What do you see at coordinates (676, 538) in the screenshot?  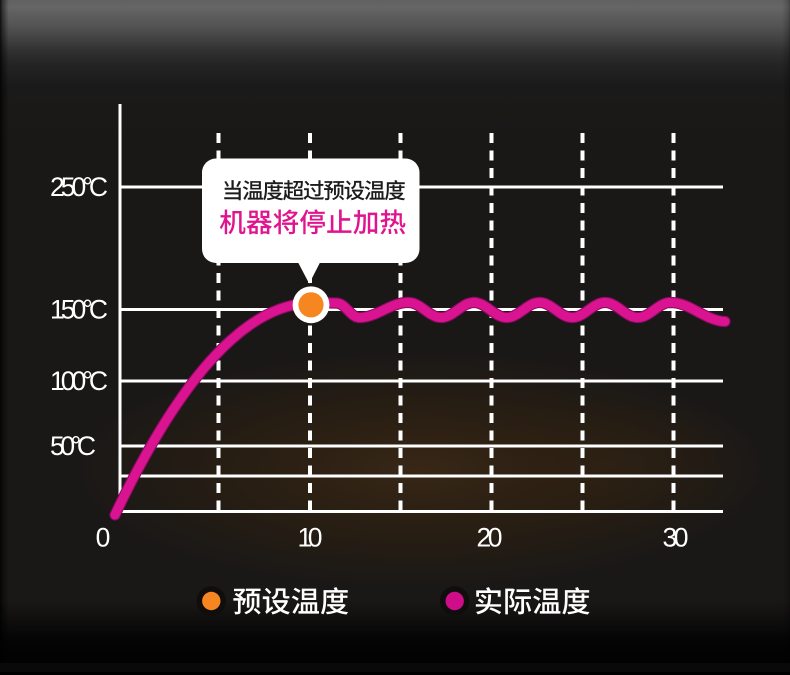 I see `svg-text: 30` at bounding box center [676, 538].